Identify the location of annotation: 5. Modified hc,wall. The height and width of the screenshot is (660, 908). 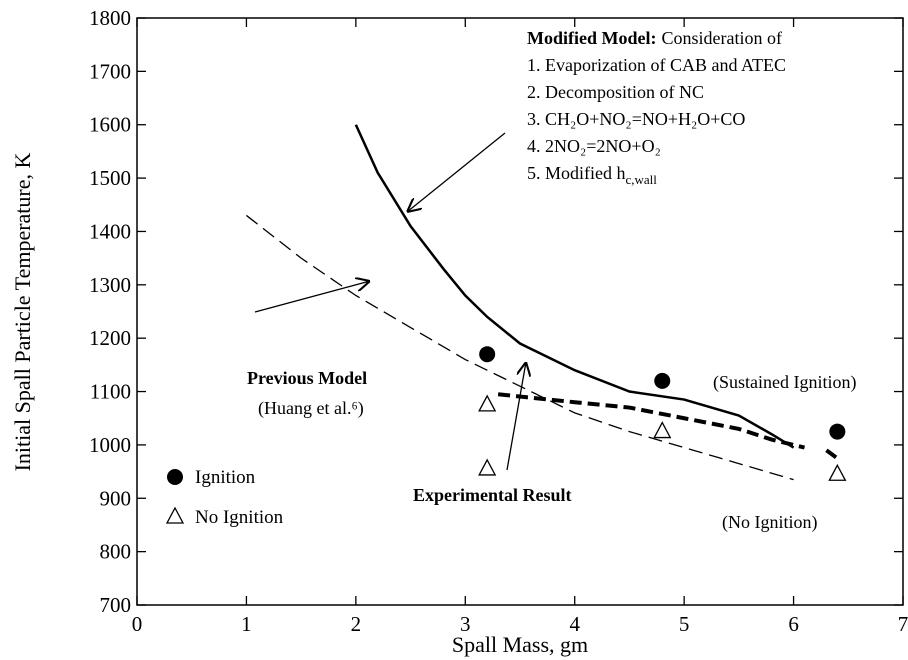
(592, 175).